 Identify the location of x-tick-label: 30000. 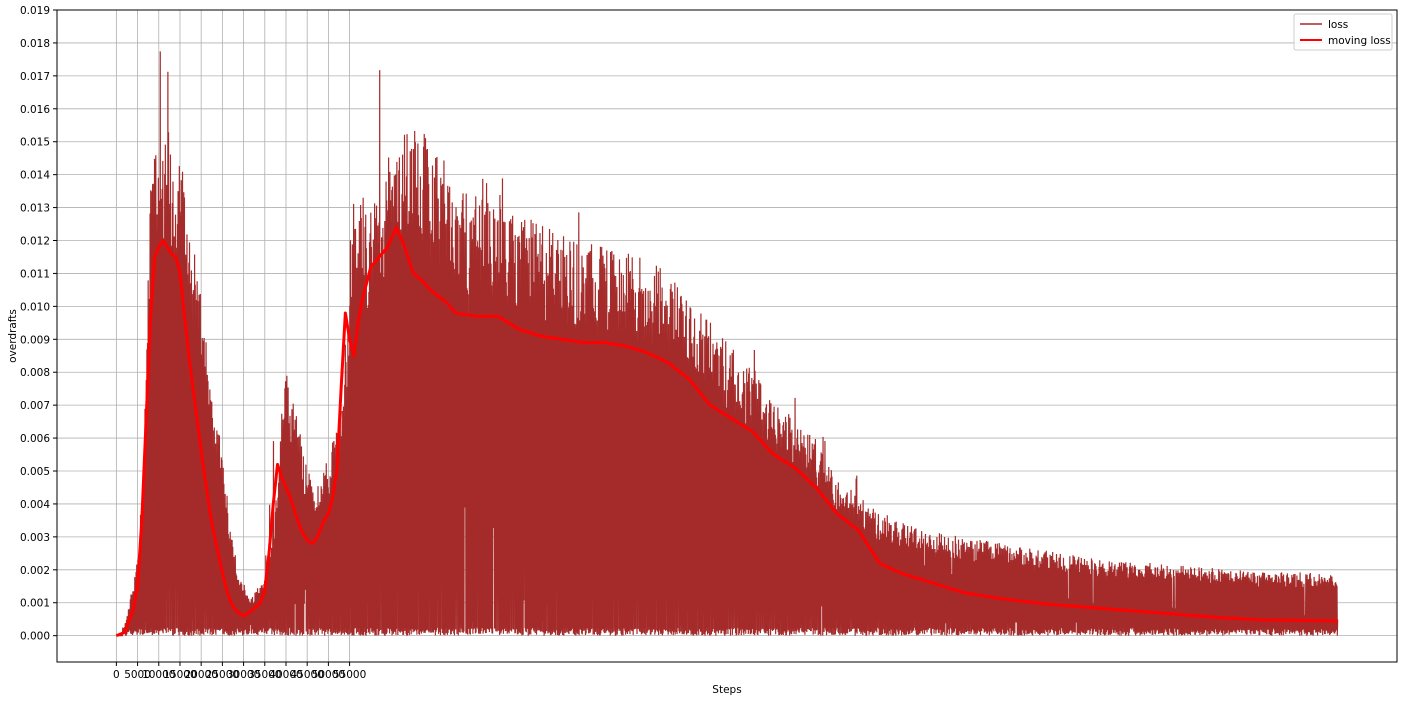
(243, 675).